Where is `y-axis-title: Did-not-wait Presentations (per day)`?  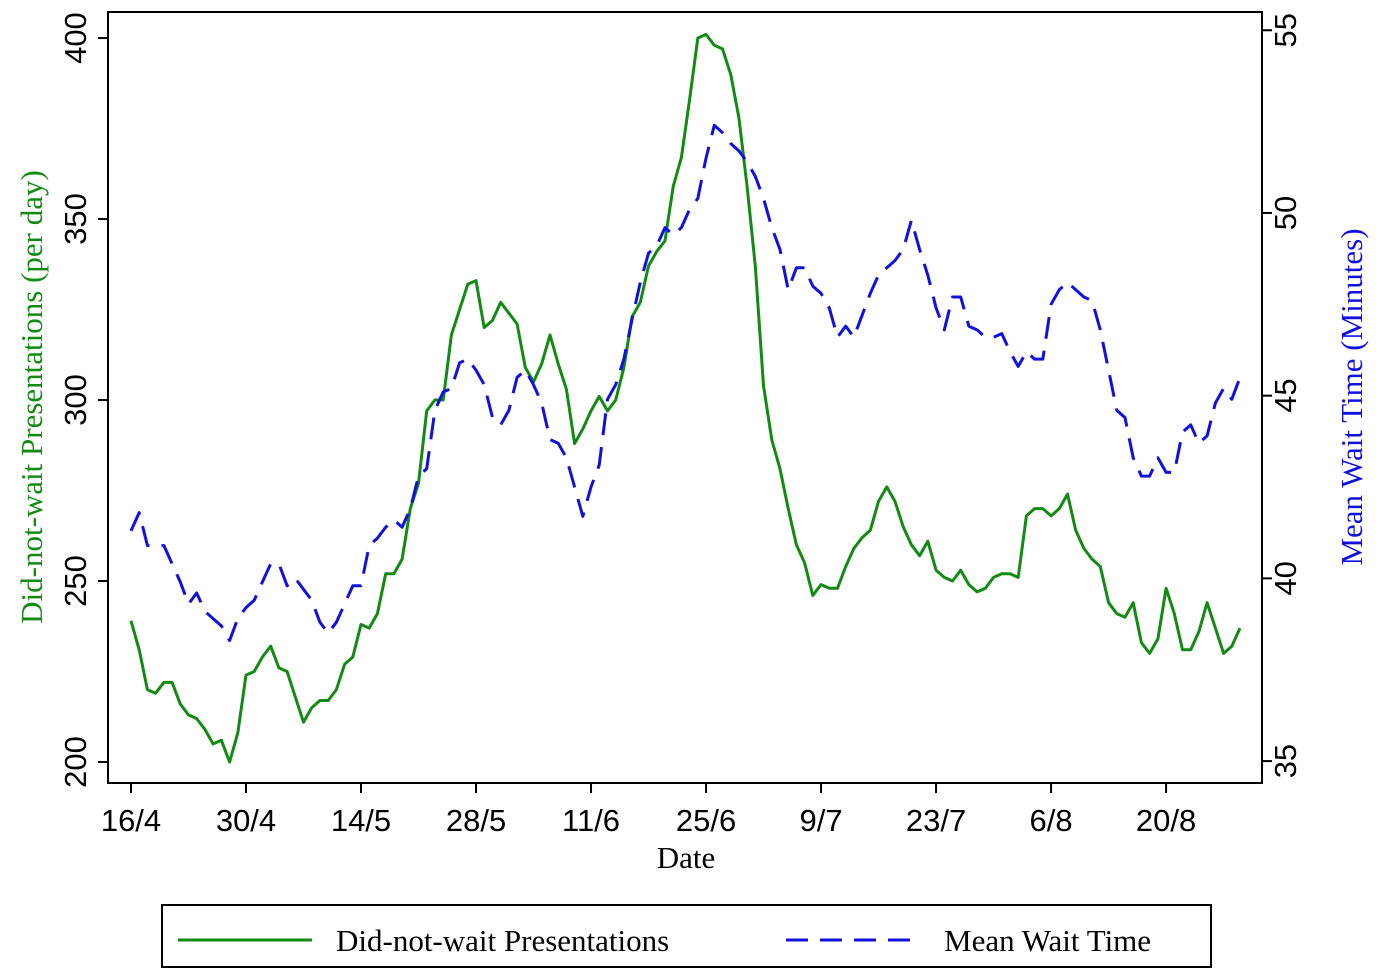 y-axis-title: Did-not-wait Presentations (per day) is located at coordinates (31, 397).